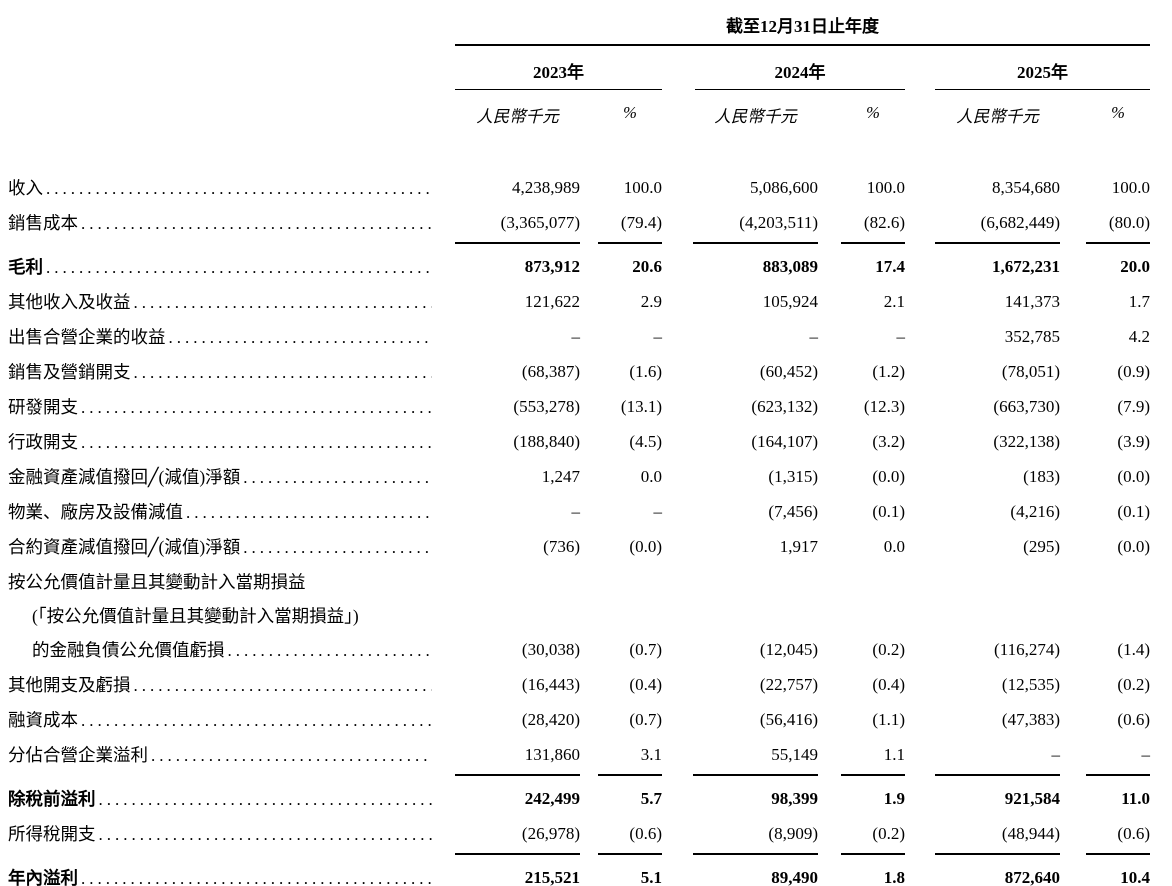 The height and width of the screenshot is (886, 1172). I want to click on value-cell: (1.1), so click(888, 719).